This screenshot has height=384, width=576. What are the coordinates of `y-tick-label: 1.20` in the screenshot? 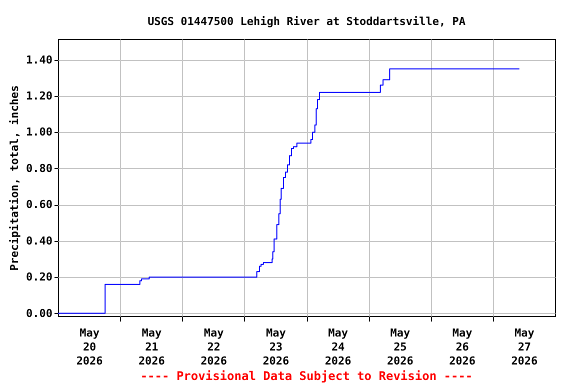 It's located at (39, 96).